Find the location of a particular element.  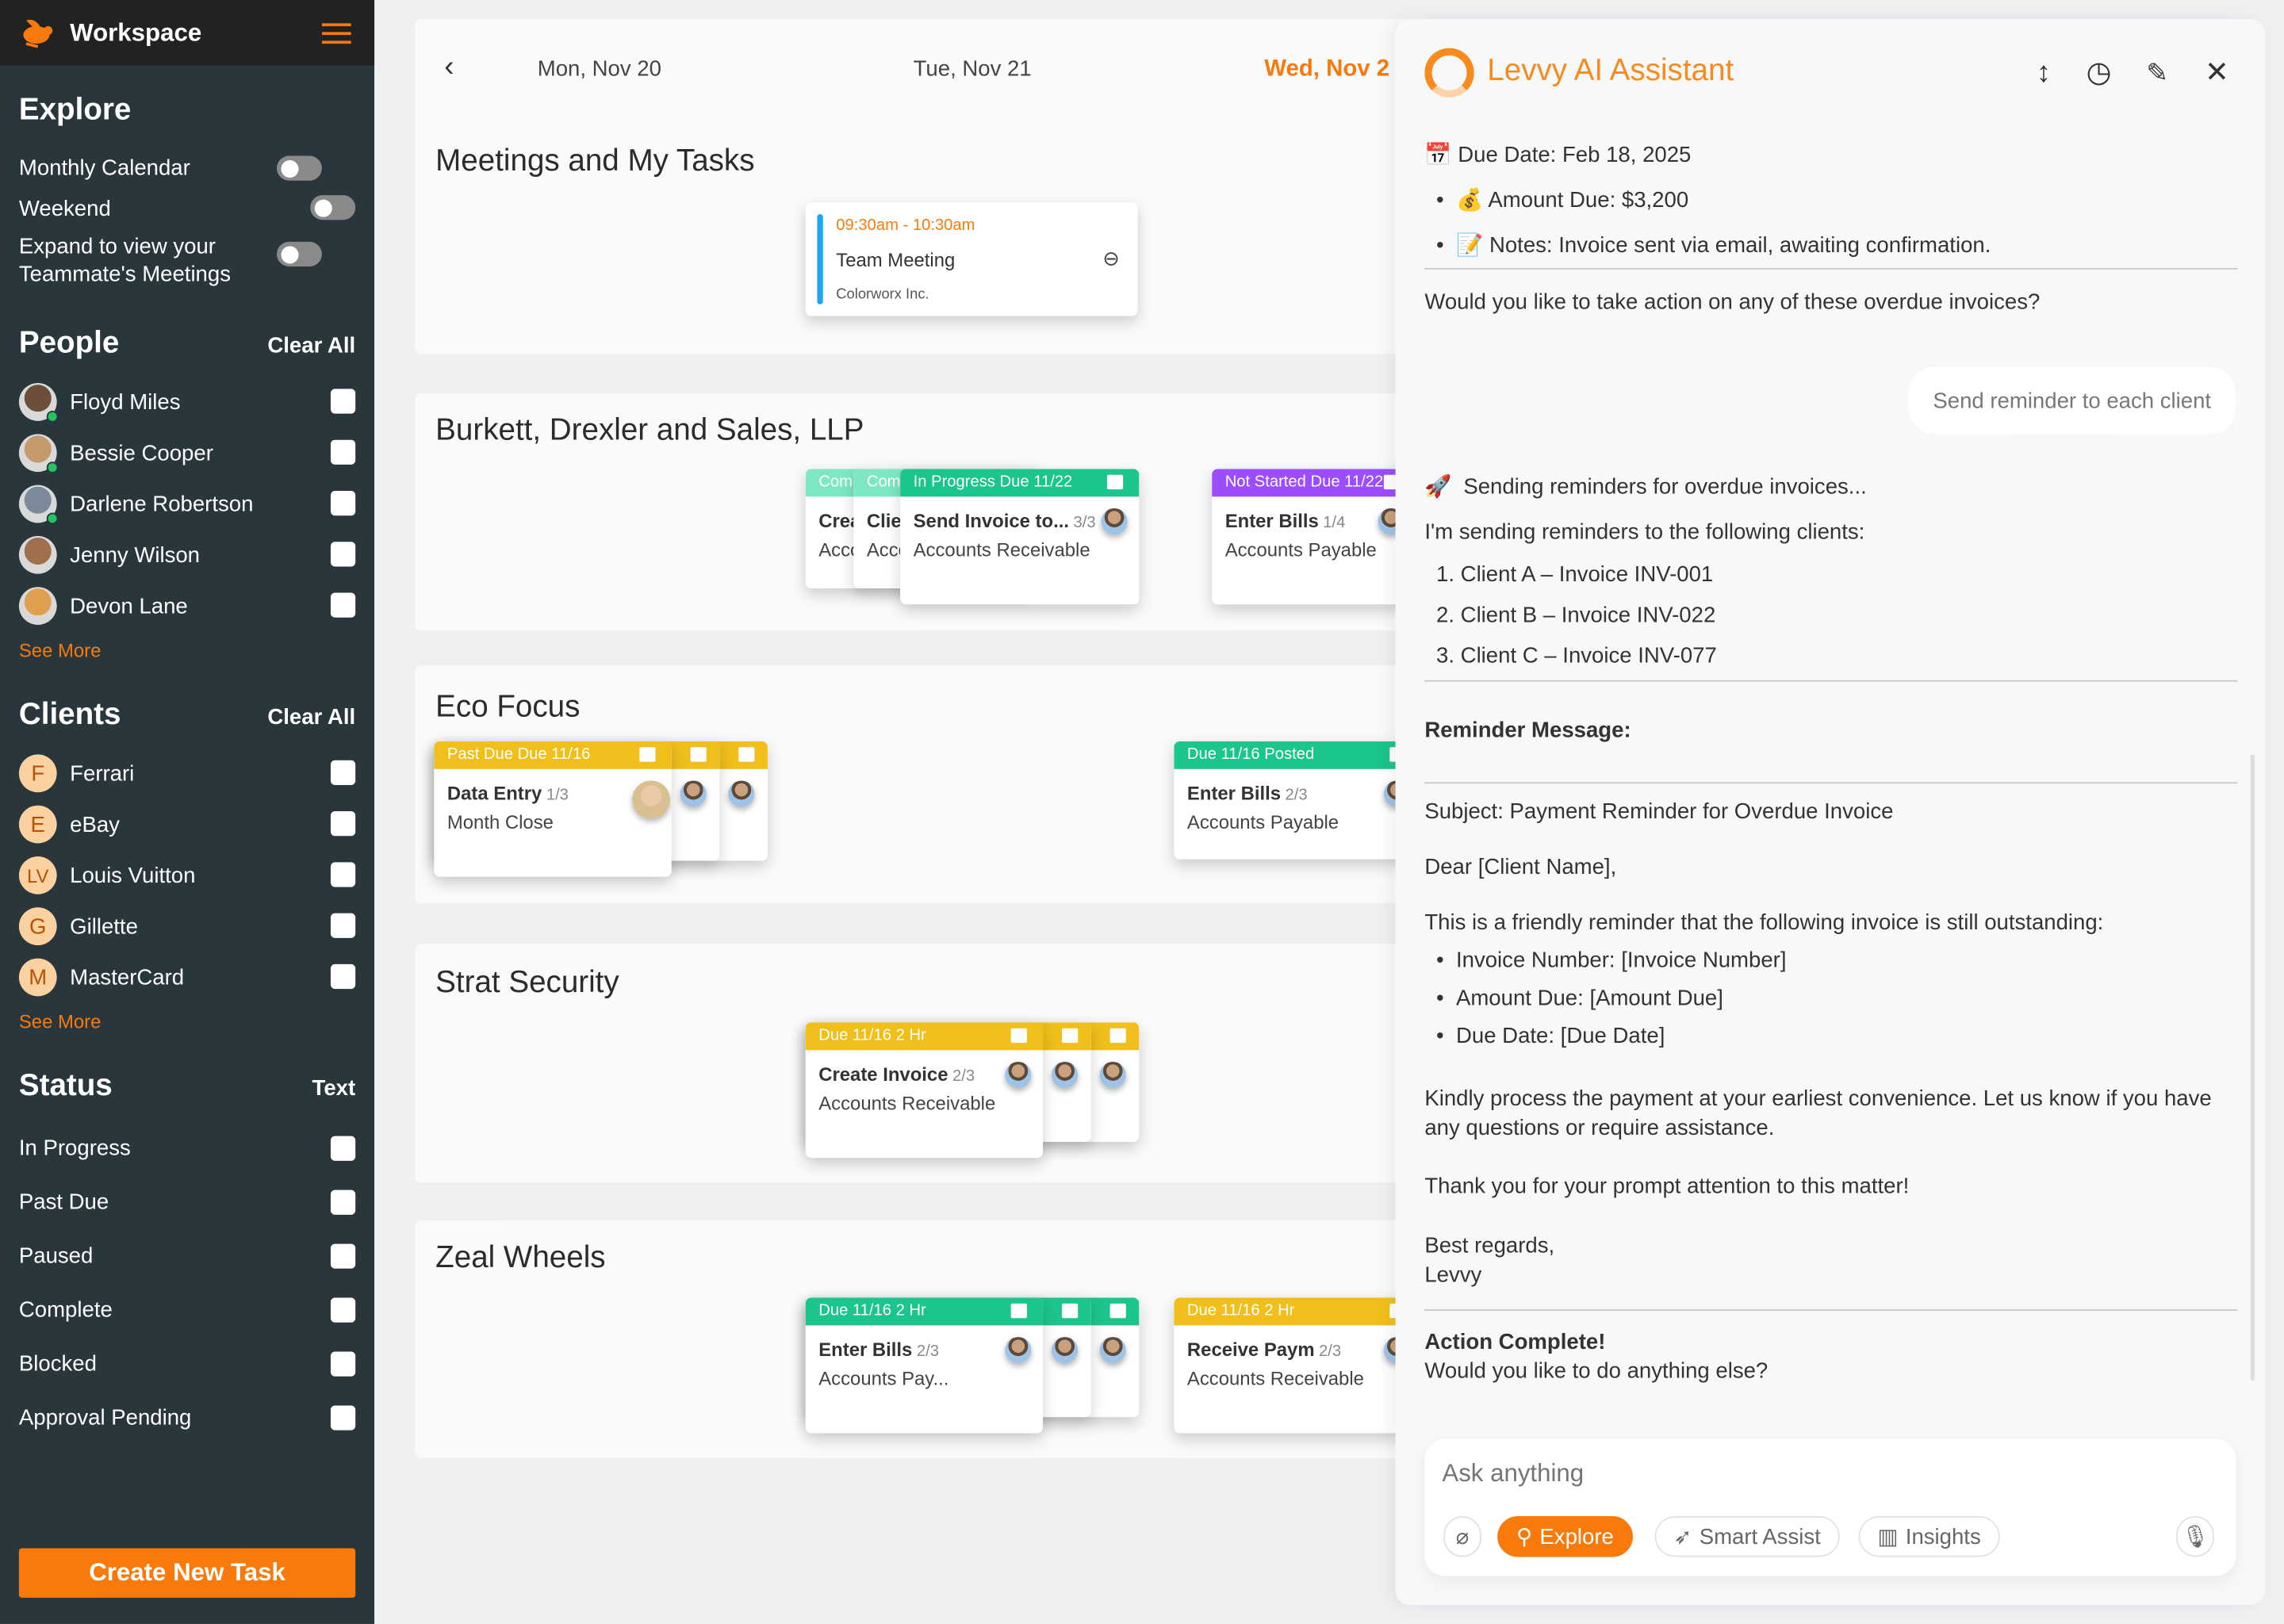

people-see-more: See More is located at coordinates (60, 650).